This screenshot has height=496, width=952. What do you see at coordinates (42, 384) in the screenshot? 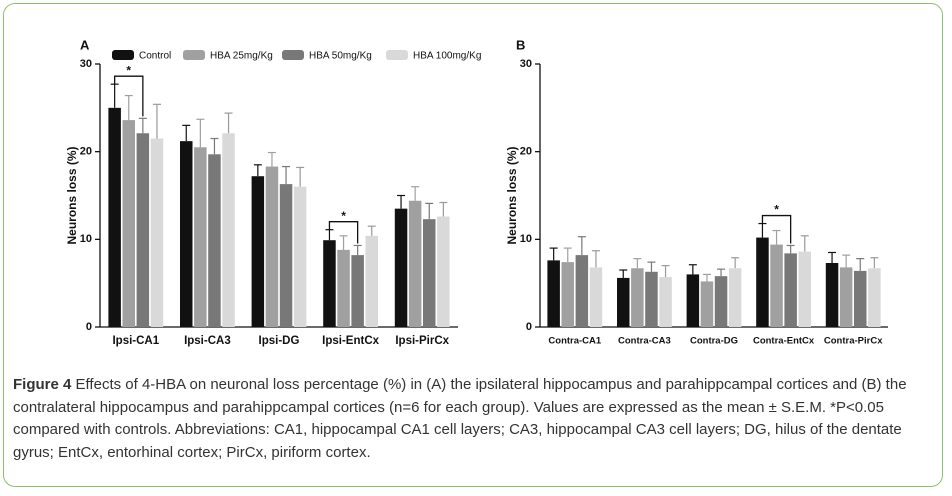
I see `caption-label: Figure 4` at bounding box center [42, 384].